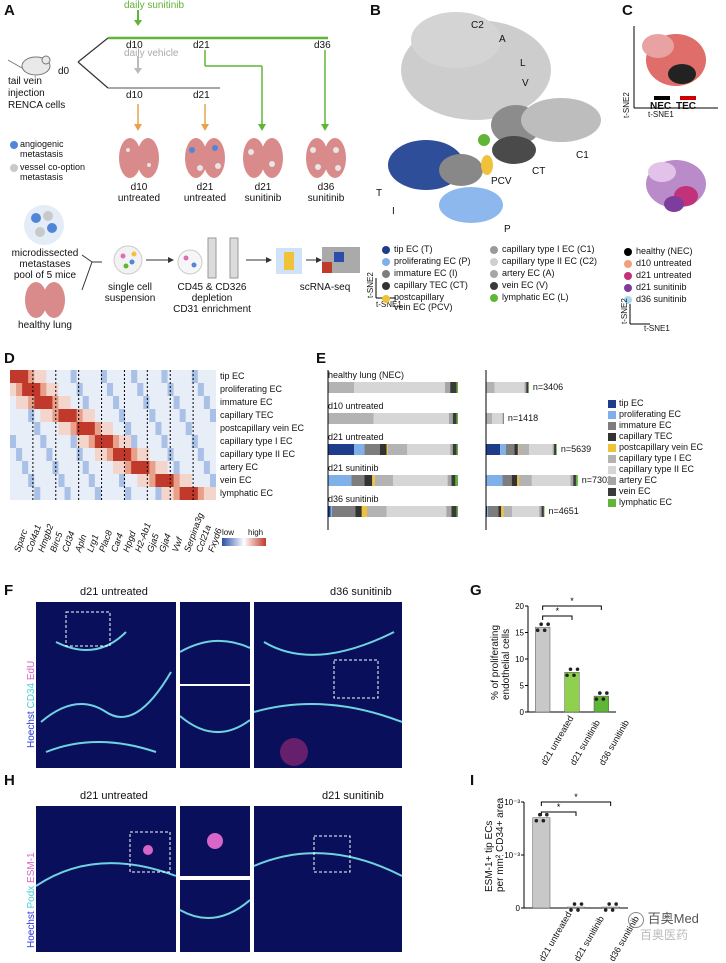 The width and height of the screenshot is (726, 963). Describe the element at coordinates (624, 311) in the screenshot. I see `axis-tsne2-c: t-SNE2` at that location.